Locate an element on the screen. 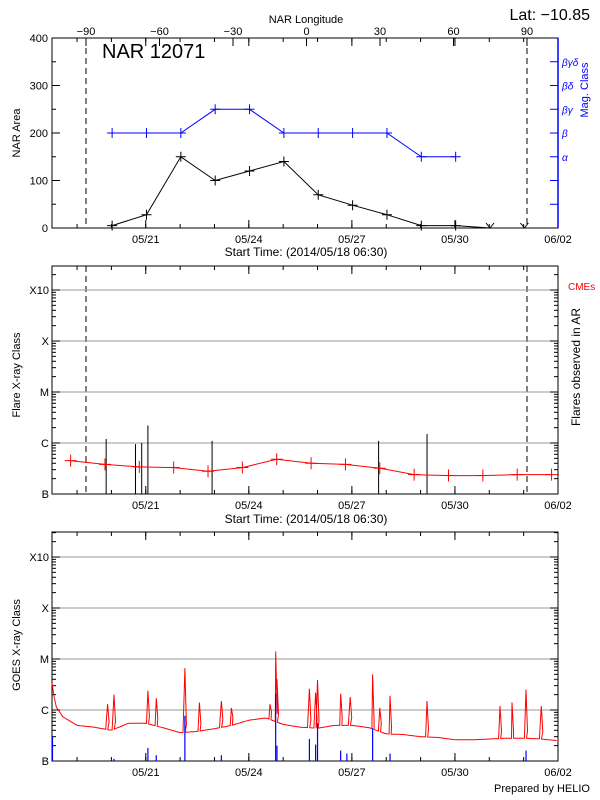  mag-class-tick-label: βγδ is located at coordinates (570, 63).